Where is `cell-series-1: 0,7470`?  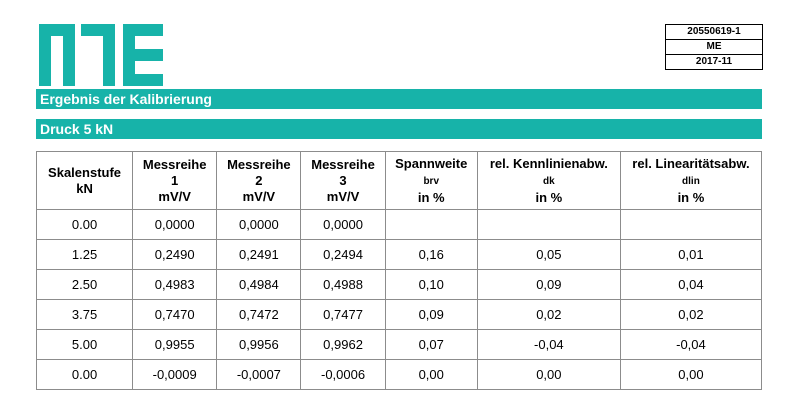
cell-series-1: 0,7470 is located at coordinates (175, 314).